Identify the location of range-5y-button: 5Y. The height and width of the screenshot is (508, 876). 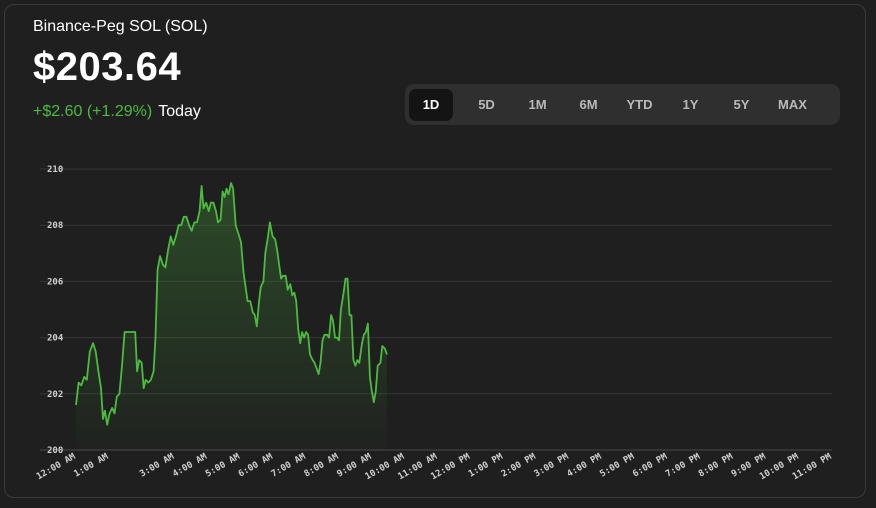
(741, 104).